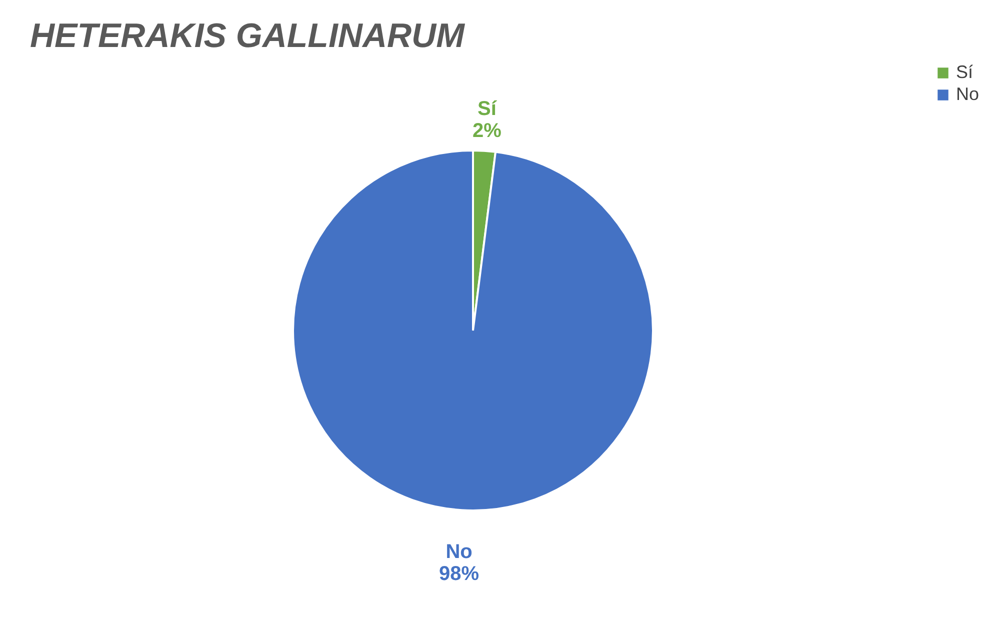 This screenshot has height=617, width=1000. What do you see at coordinates (459, 552) in the screenshot?
I see `slice-label: No` at bounding box center [459, 552].